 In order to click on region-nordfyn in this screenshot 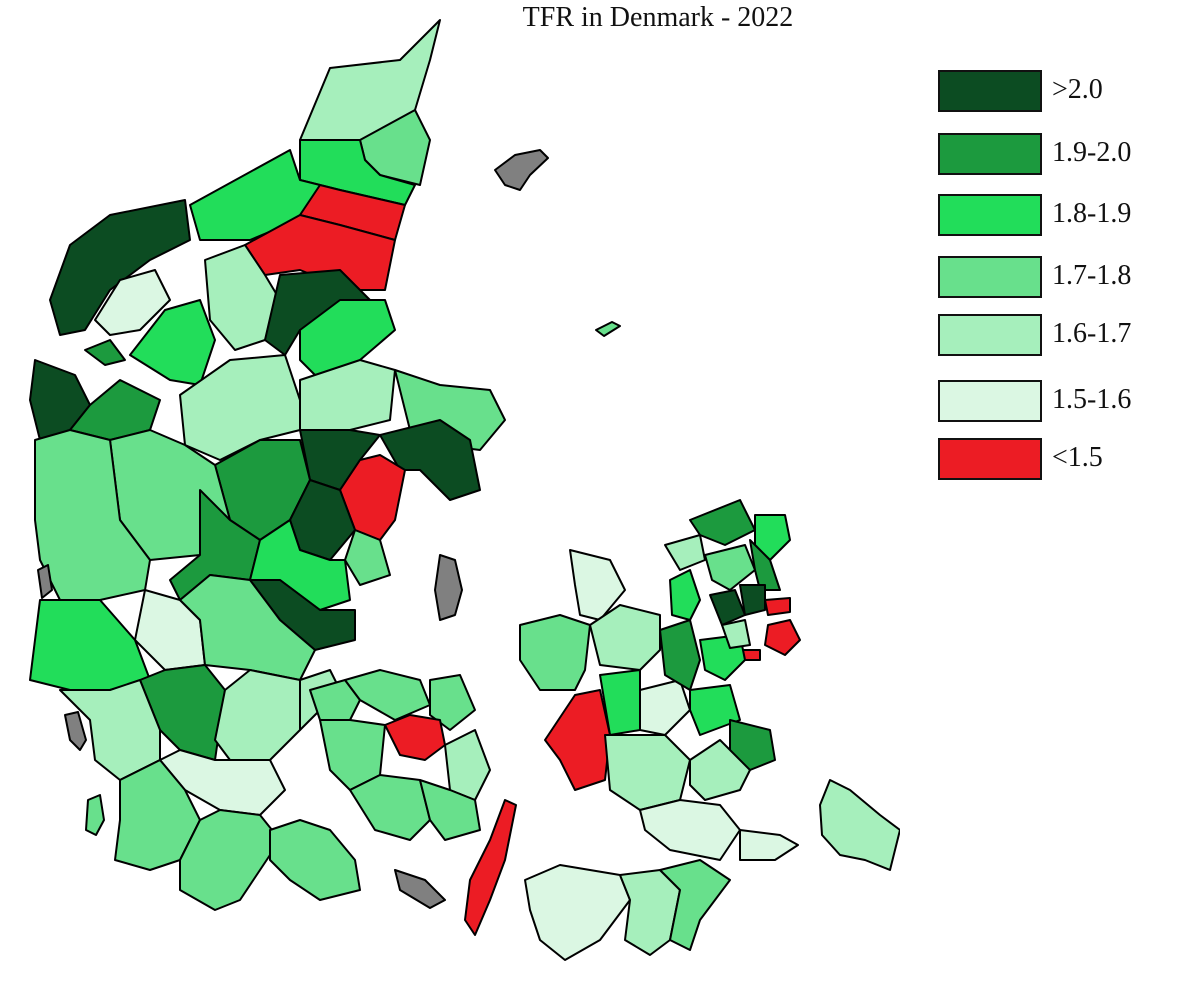, I will do `click(387, 695)`.